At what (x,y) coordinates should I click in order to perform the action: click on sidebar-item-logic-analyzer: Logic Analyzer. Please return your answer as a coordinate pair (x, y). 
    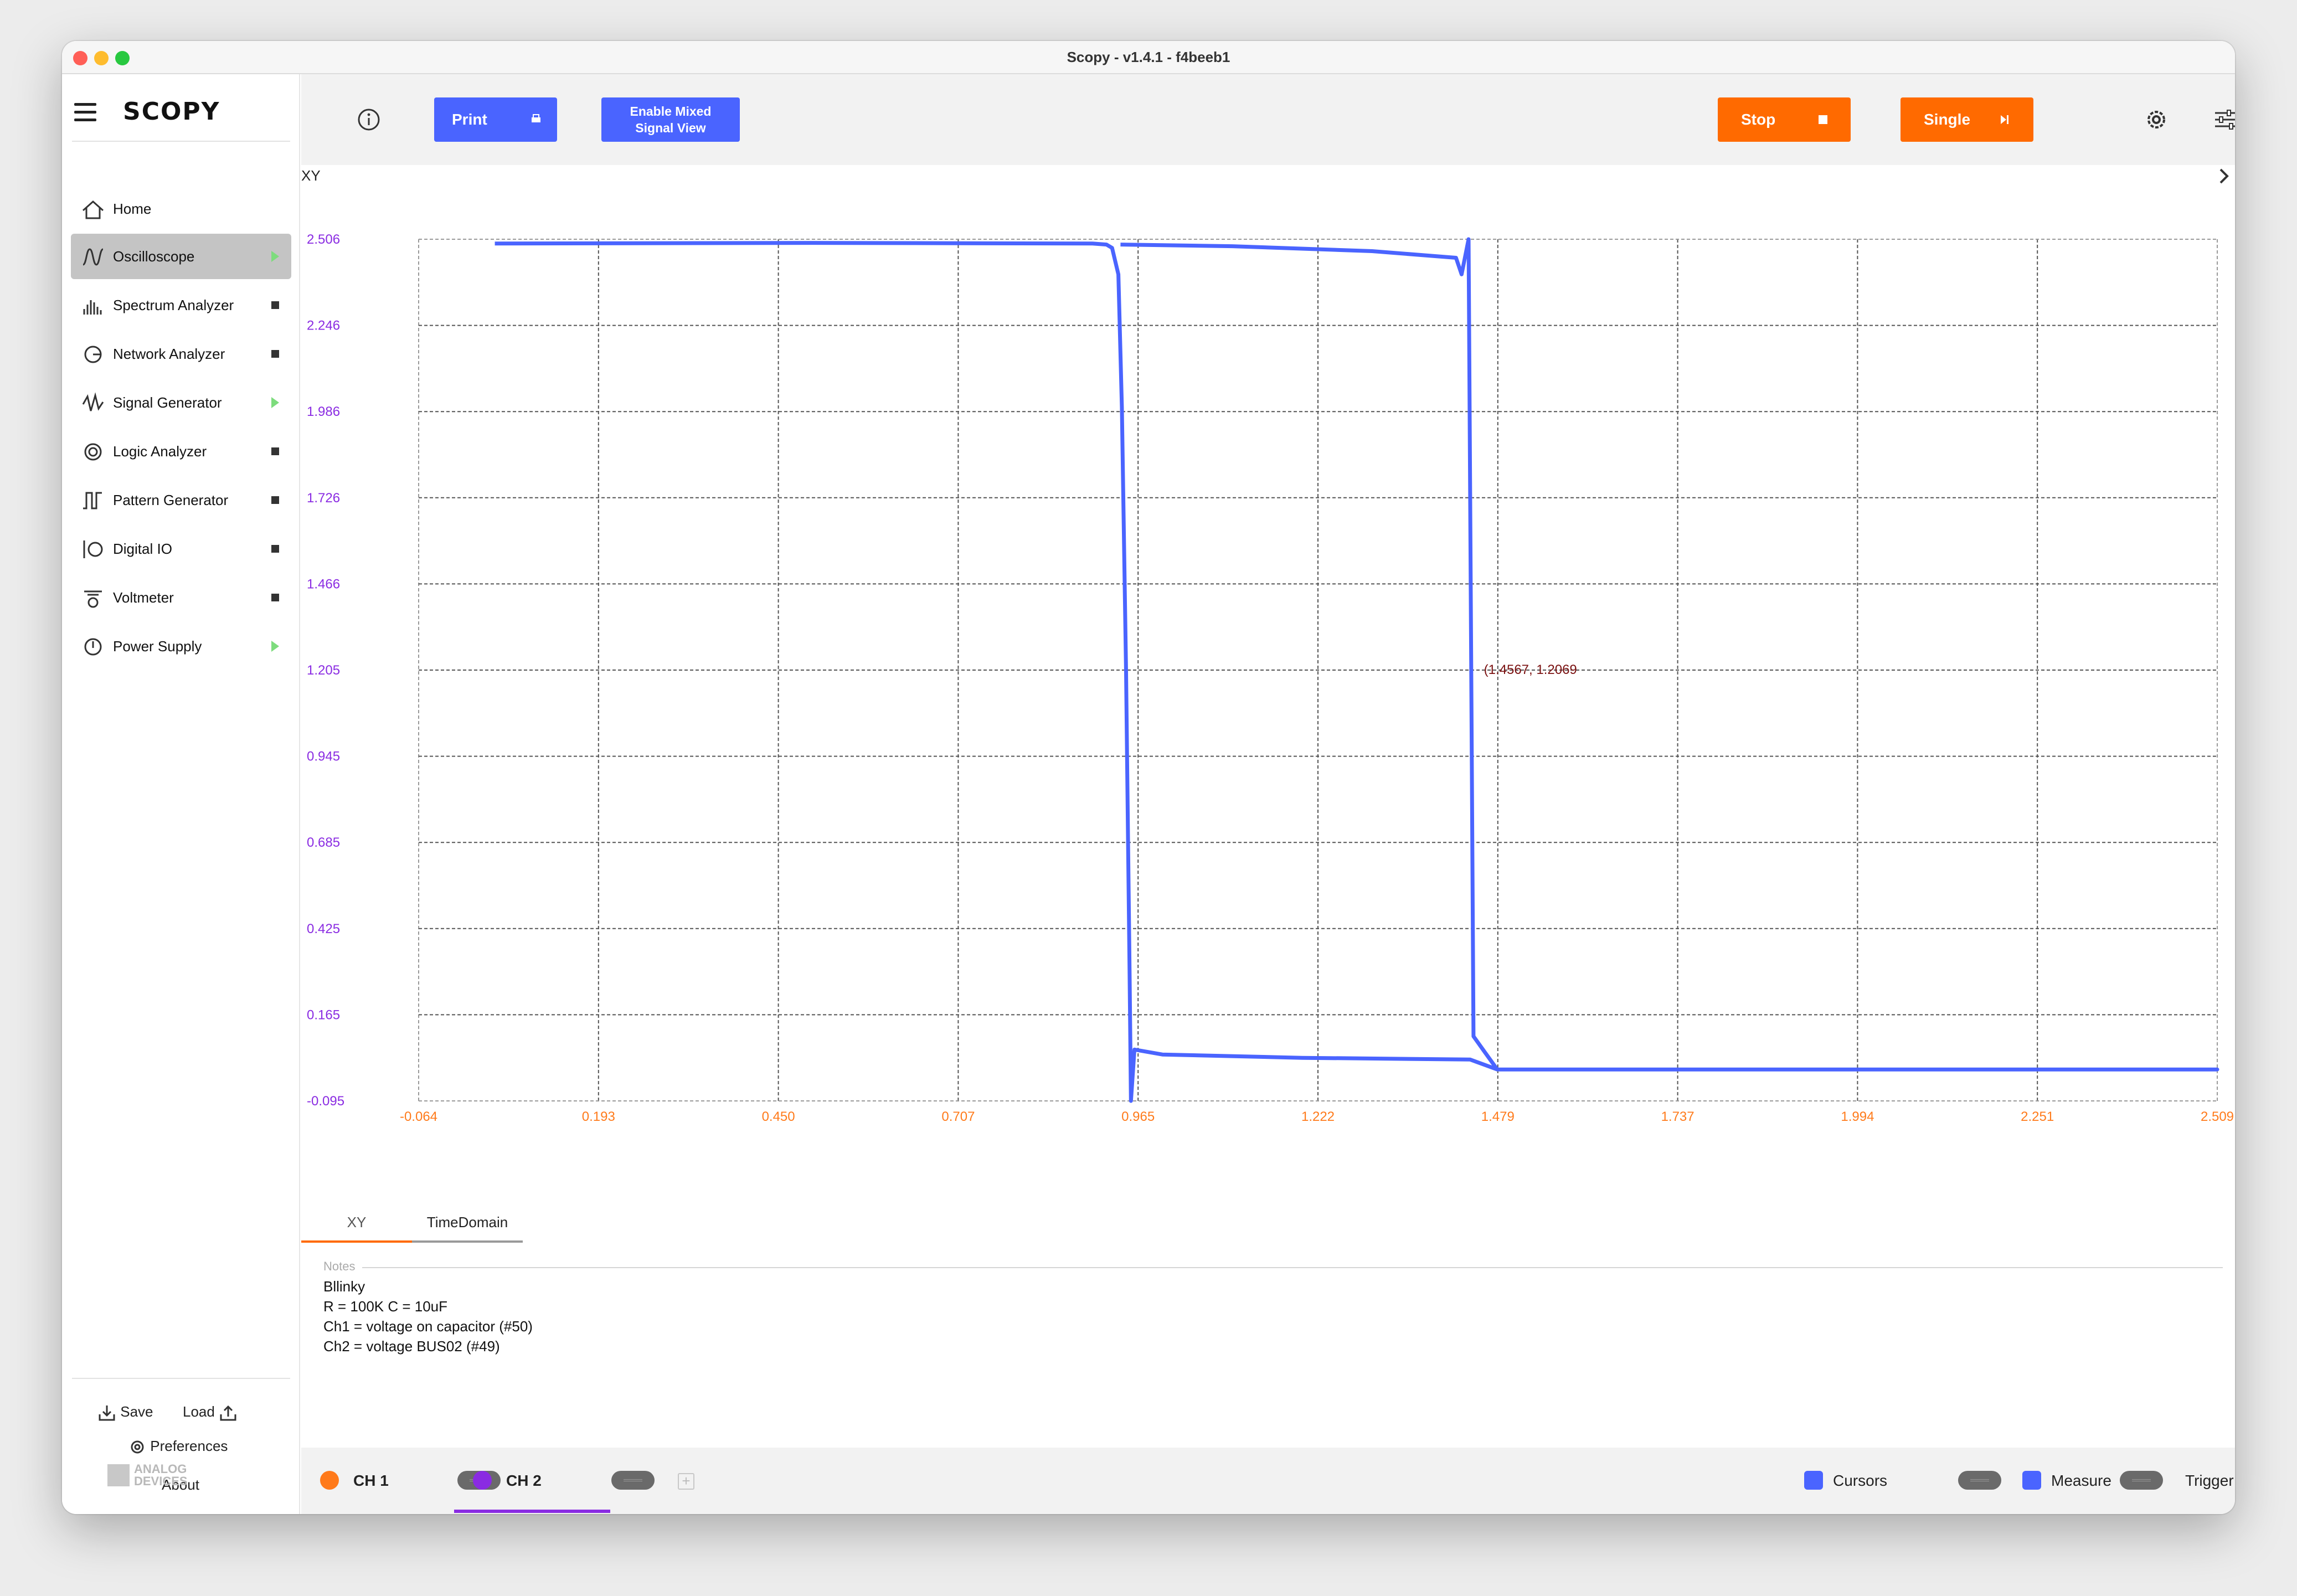
    Looking at the image, I should click on (181, 451).